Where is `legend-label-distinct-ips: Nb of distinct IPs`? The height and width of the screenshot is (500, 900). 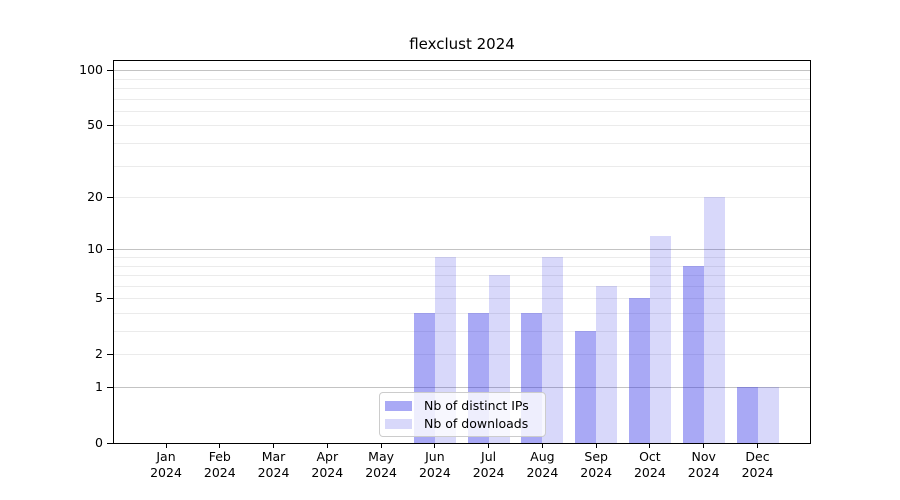
legend-label-distinct-ips: Nb of distinct IPs is located at coordinates (476, 405).